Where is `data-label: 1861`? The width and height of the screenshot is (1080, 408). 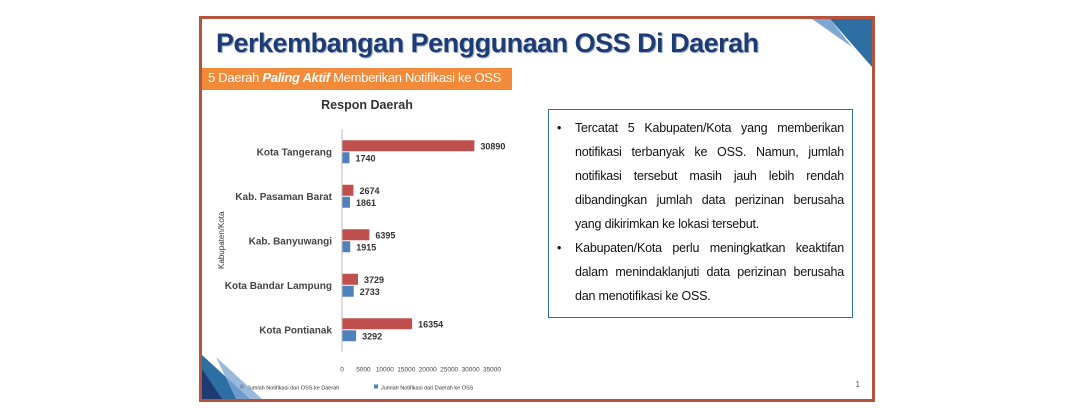
data-label: 1861 is located at coordinates (366, 203).